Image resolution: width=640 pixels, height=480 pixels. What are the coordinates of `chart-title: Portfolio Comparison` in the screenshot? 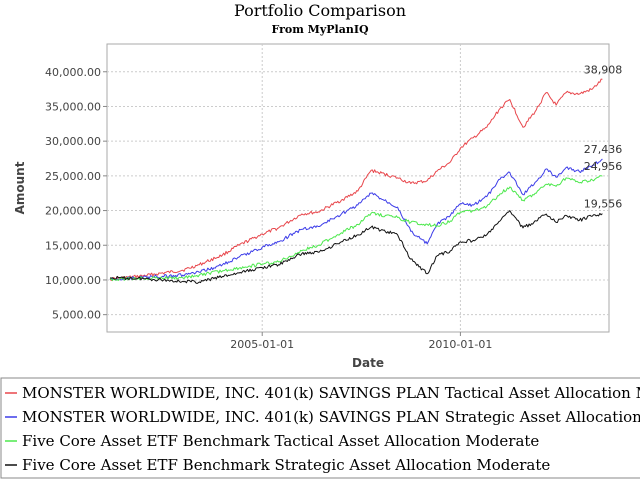 It's located at (320, 10).